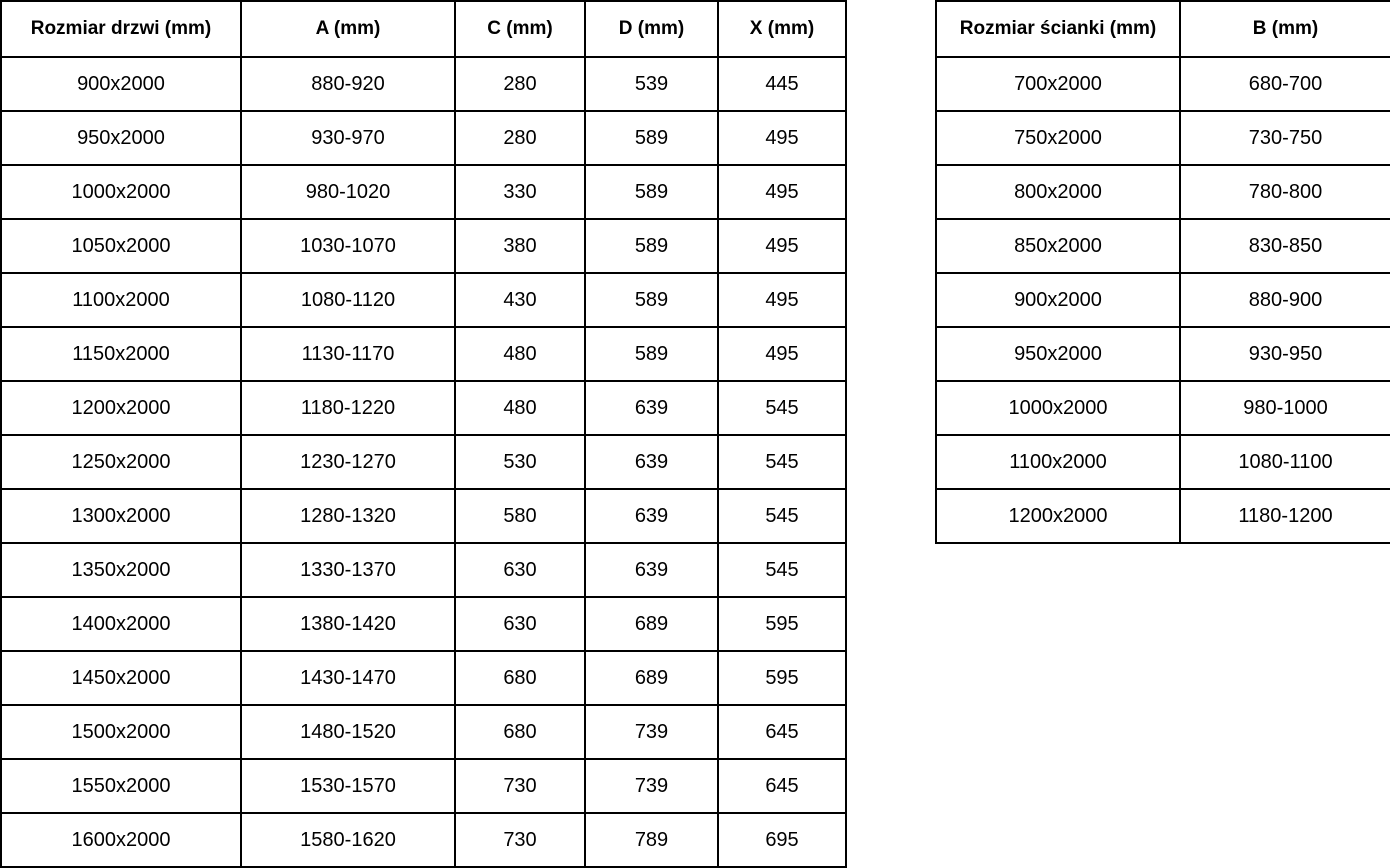 The image size is (1390, 868). I want to click on table-cell: 830-850, so click(1284, 246).